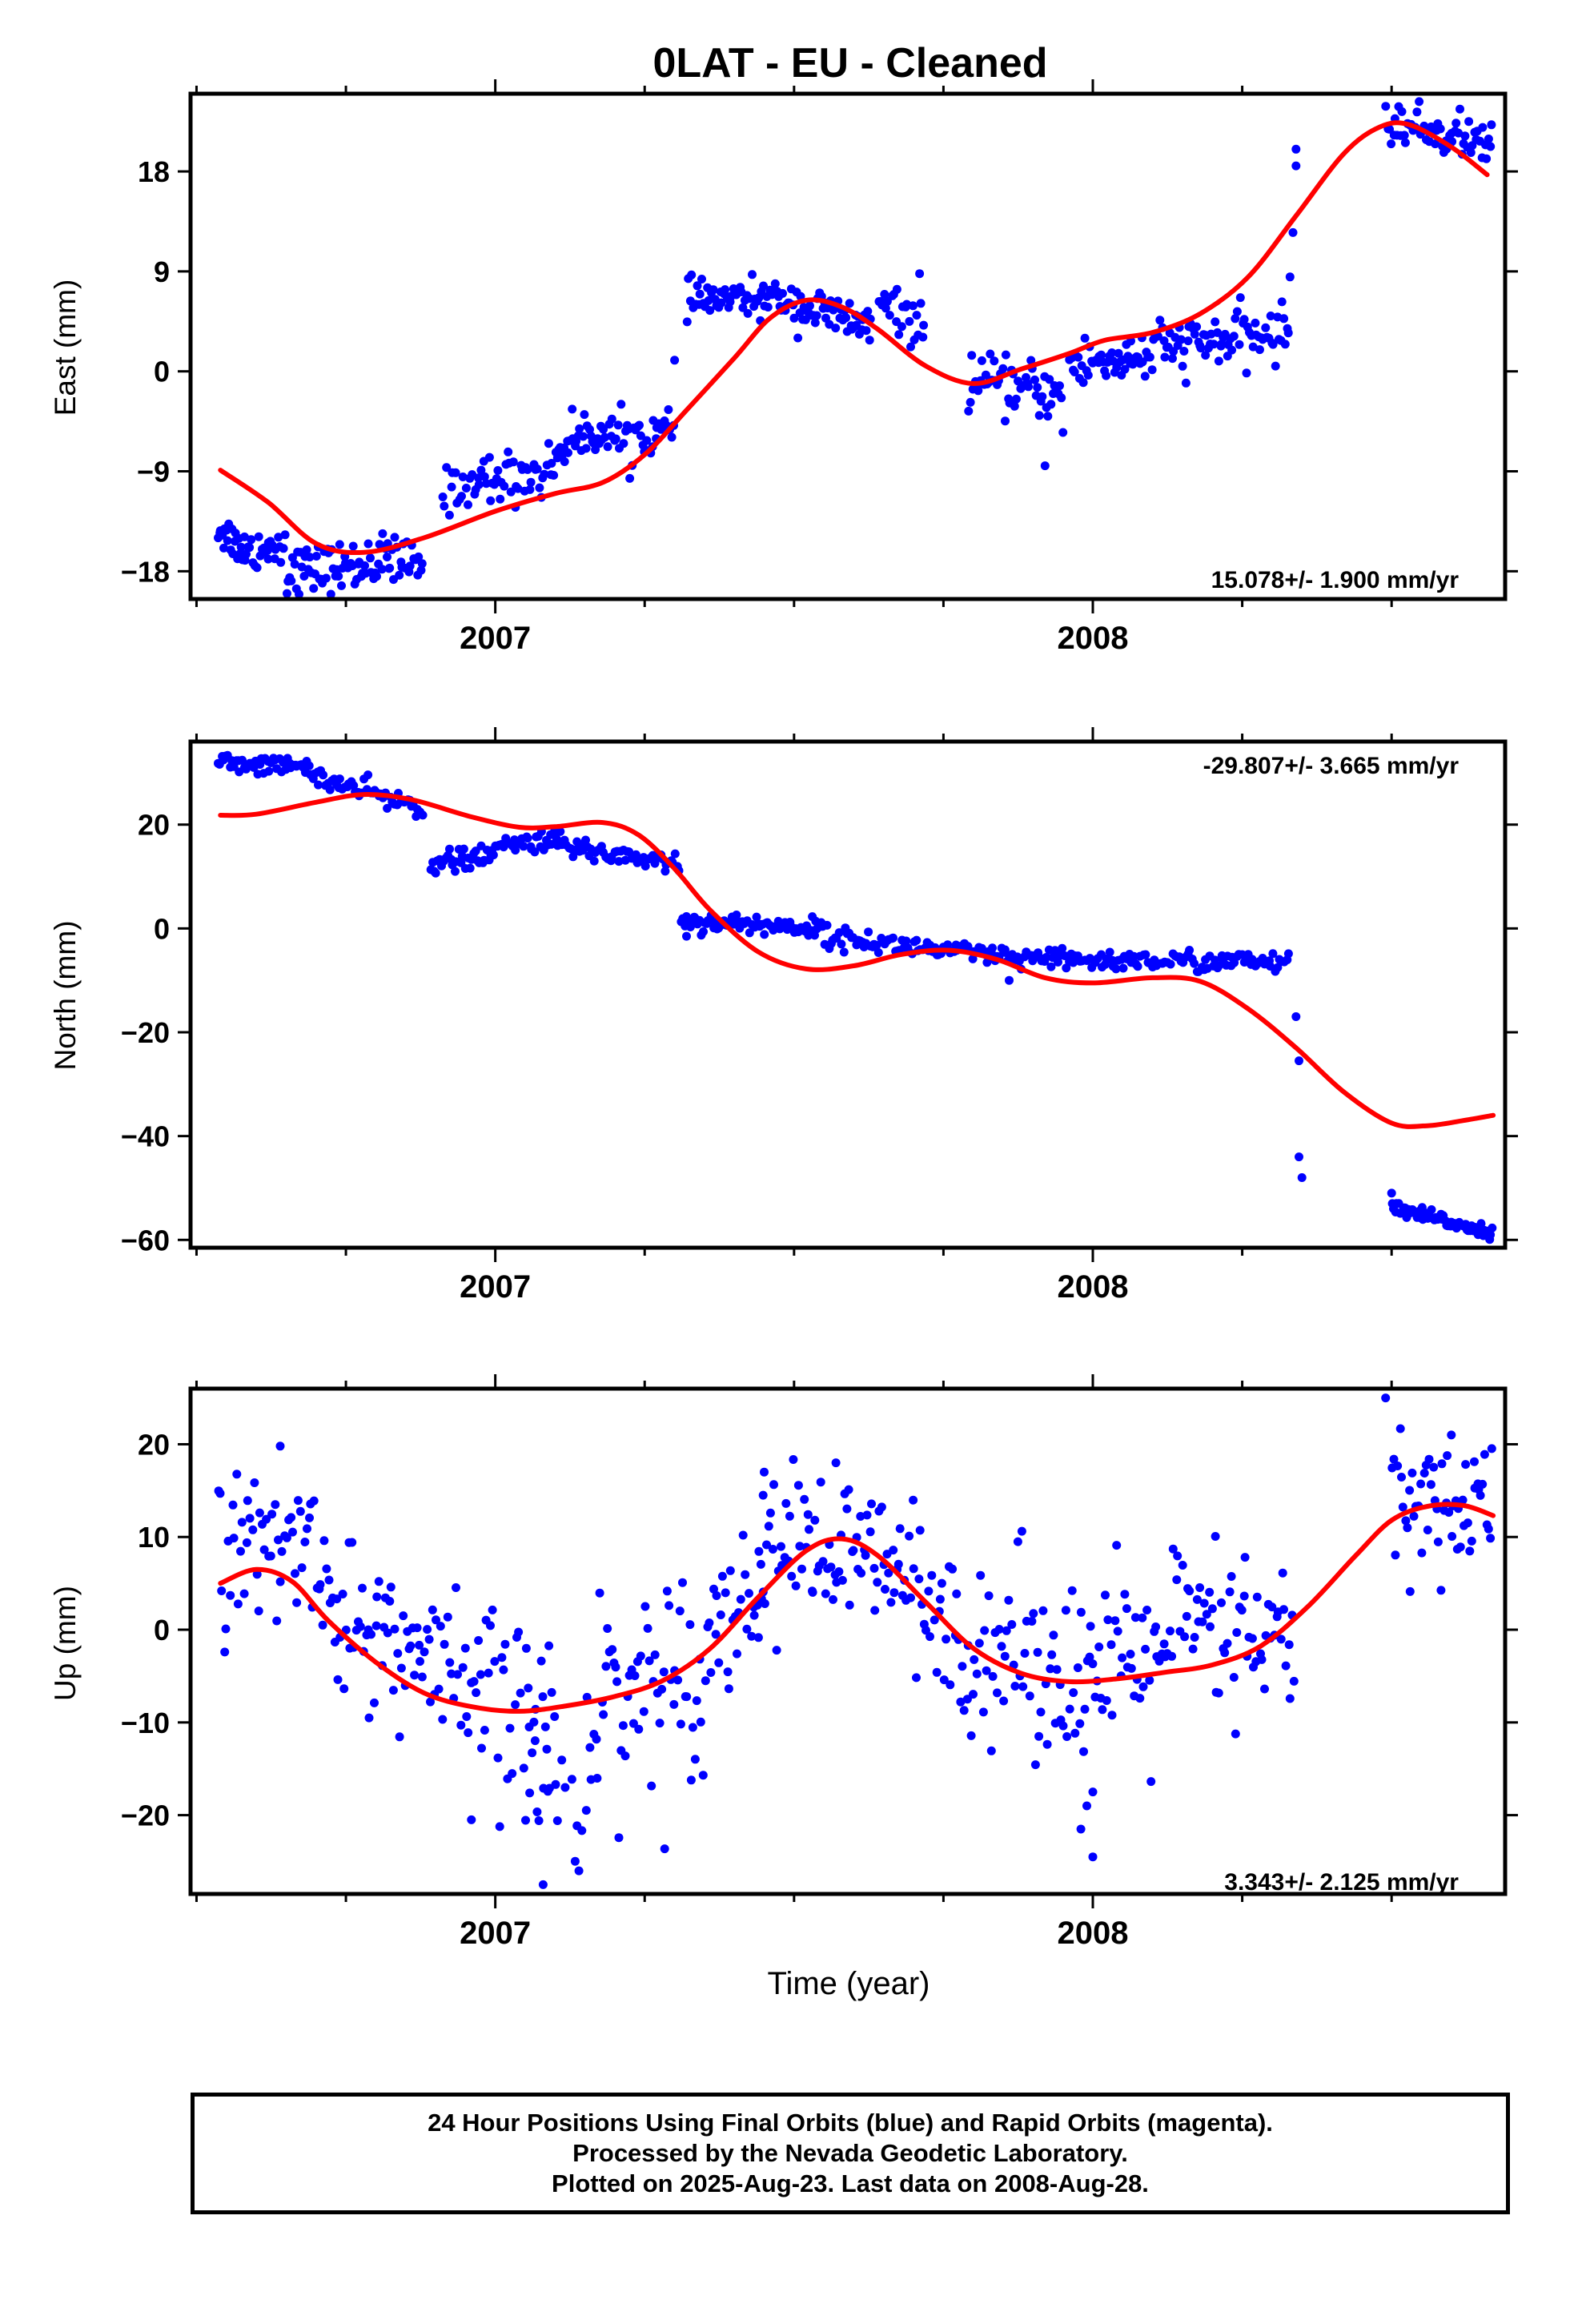 The image size is (1582, 2324). What do you see at coordinates (145, 1723) in the screenshot?
I see `up-ytick-label: −10` at bounding box center [145, 1723].